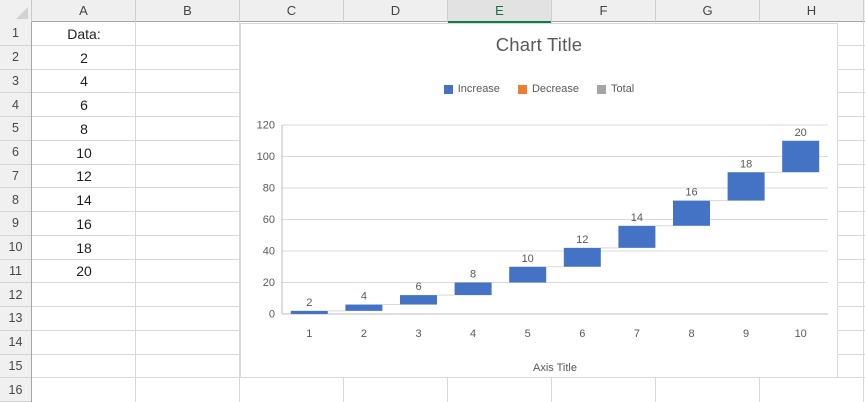 This screenshot has width=865, height=402. Describe the element at coordinates (84, 57) in the screenshot. I see `cell-A2: 2` at that location.